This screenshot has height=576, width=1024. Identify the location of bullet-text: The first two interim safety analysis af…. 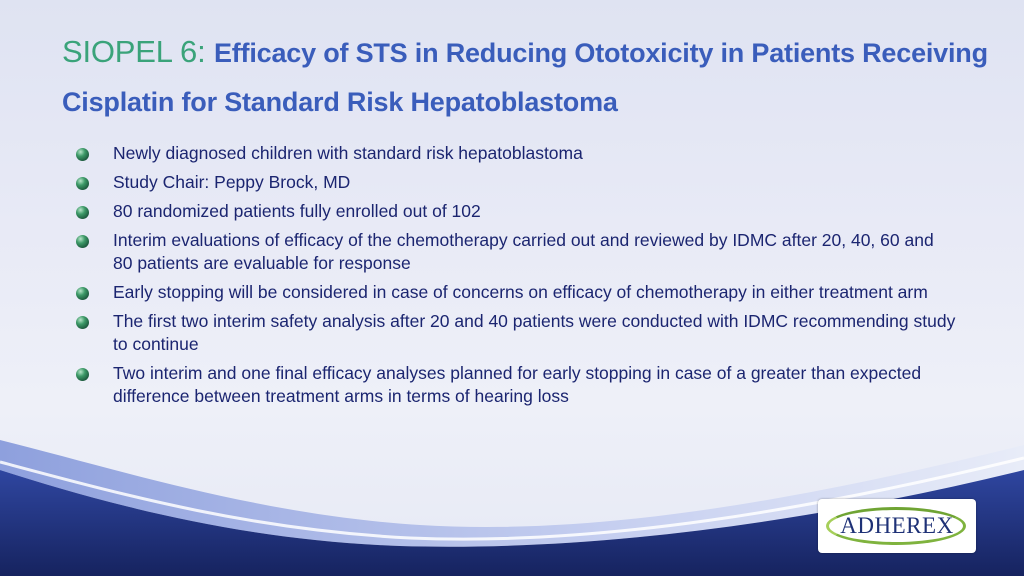
(534, 332).